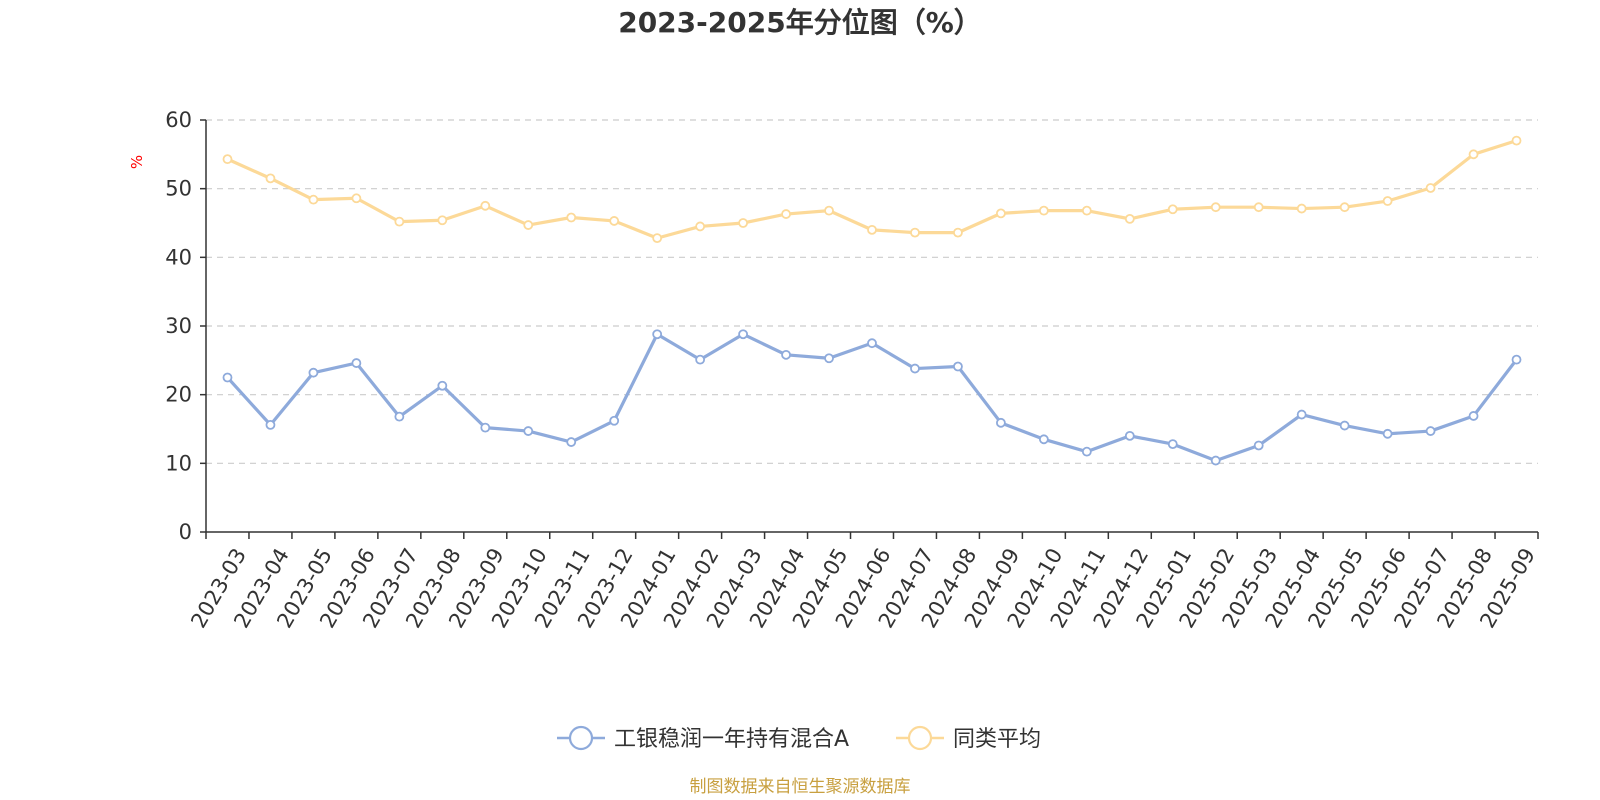 This screenshot has height=800, width=1600. Describe the element at coordinates (185, 532) in the screenshot. I see `y-tick-label: 0` at that location.